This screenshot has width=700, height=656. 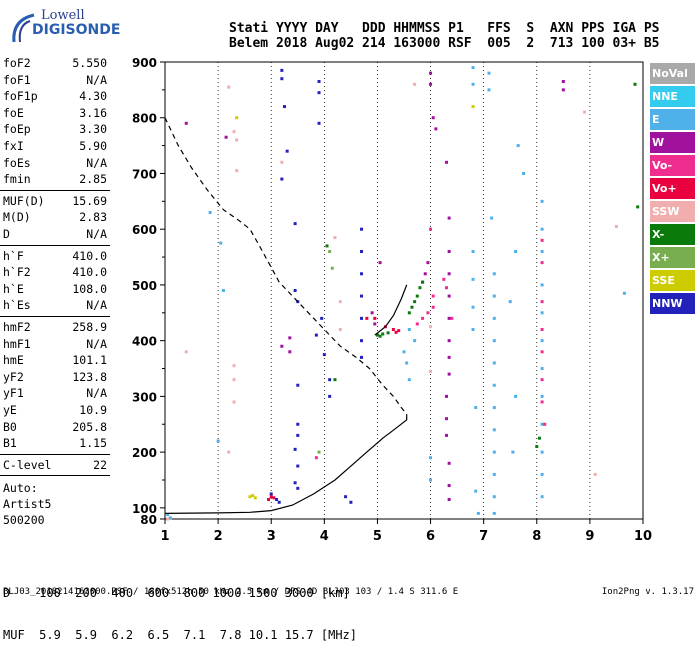 I want to click on param-label: D, so click(x=6, y=234).